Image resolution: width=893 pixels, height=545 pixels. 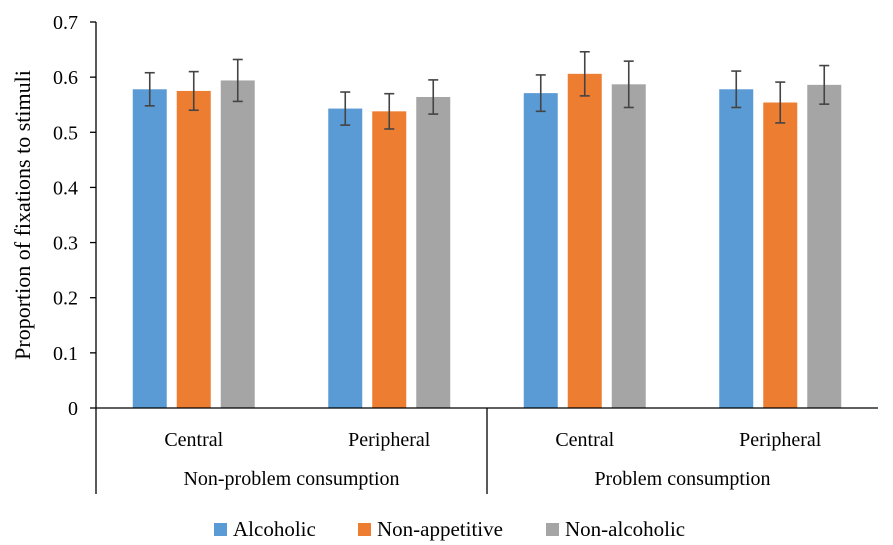 I want to click on y-tick-label: 0.7, so click(x=65, y=23).